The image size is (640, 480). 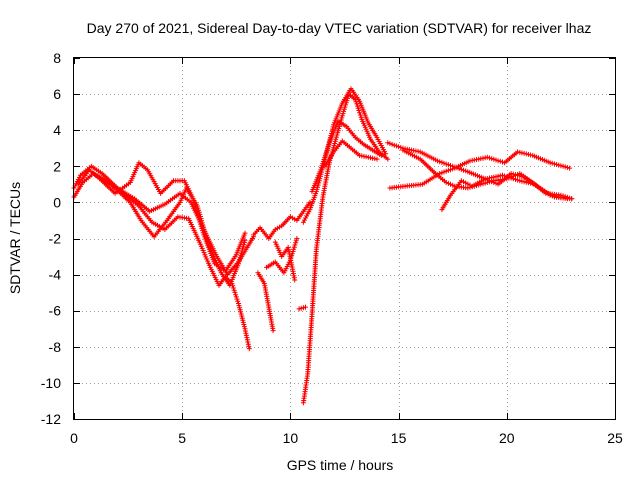 I want to click on series-track-f, so click(x=265, y=302).